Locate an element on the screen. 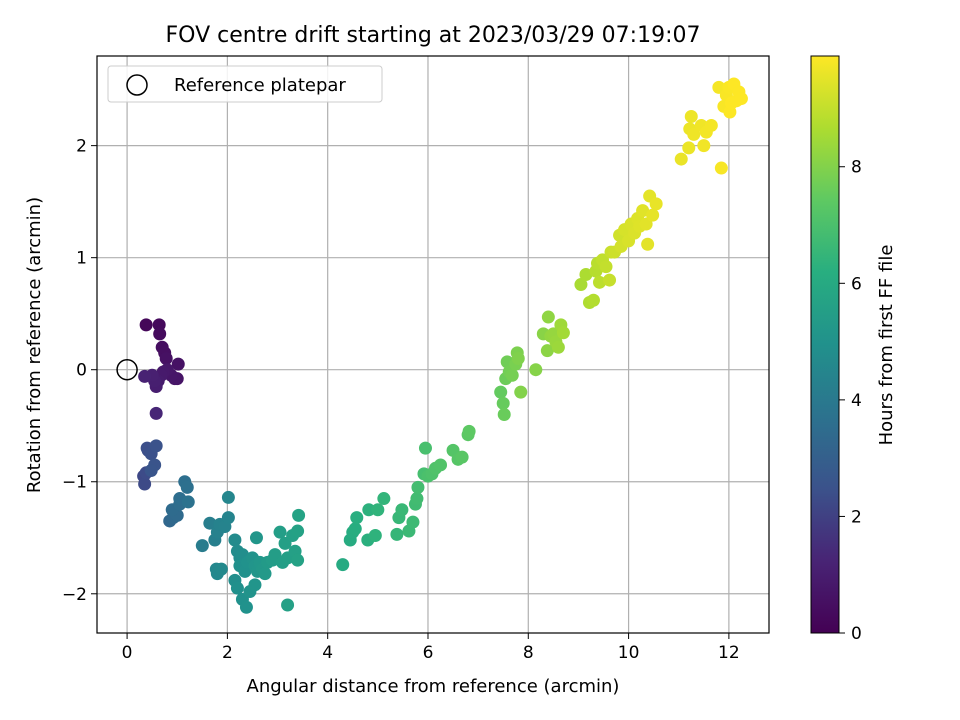 This screenshot has height=720, width=960. colorbar-tick-label: 6 is located at coordinates (856, 284).